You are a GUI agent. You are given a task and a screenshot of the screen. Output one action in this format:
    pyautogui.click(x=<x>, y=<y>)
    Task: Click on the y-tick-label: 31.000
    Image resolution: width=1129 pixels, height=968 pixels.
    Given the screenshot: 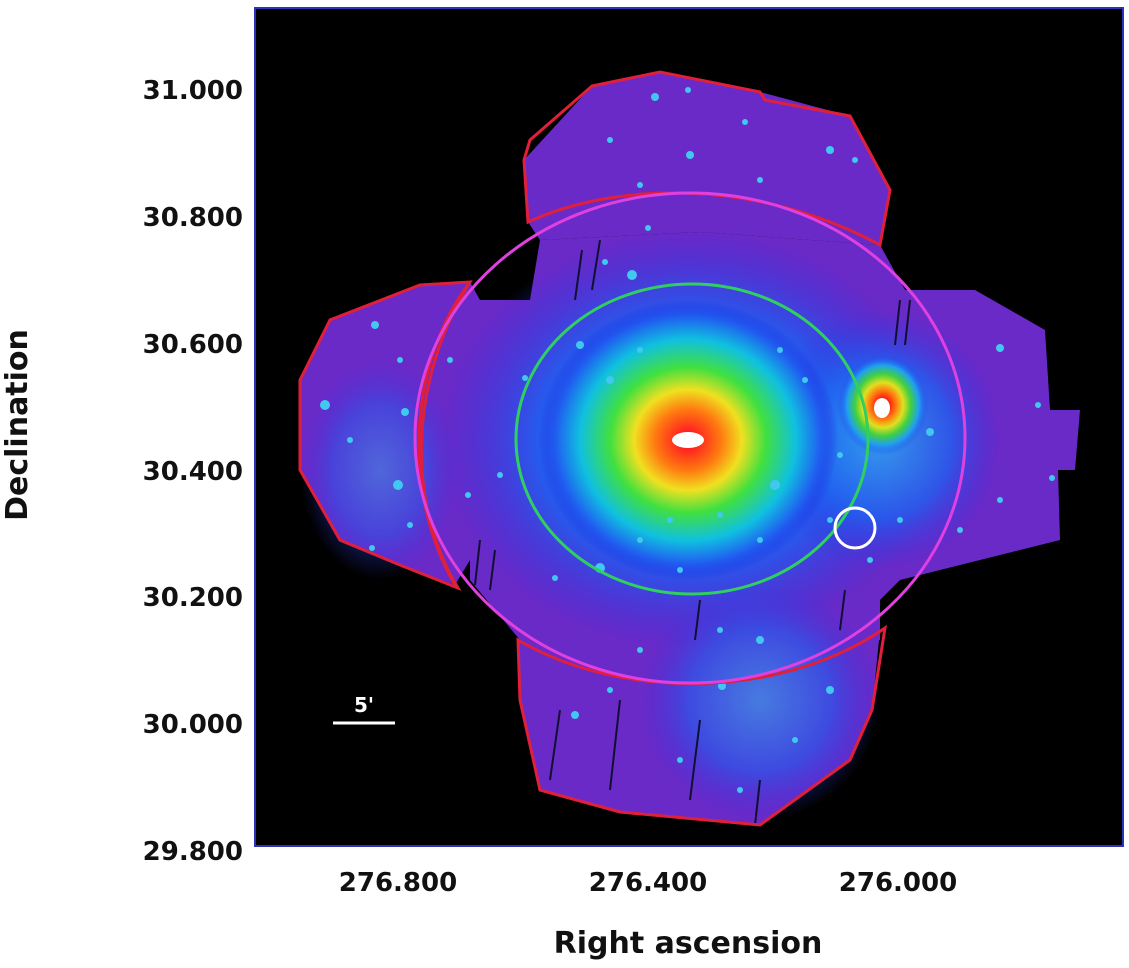 What is the action you would take?
    pyautogui.click(x=193, y=91)
    